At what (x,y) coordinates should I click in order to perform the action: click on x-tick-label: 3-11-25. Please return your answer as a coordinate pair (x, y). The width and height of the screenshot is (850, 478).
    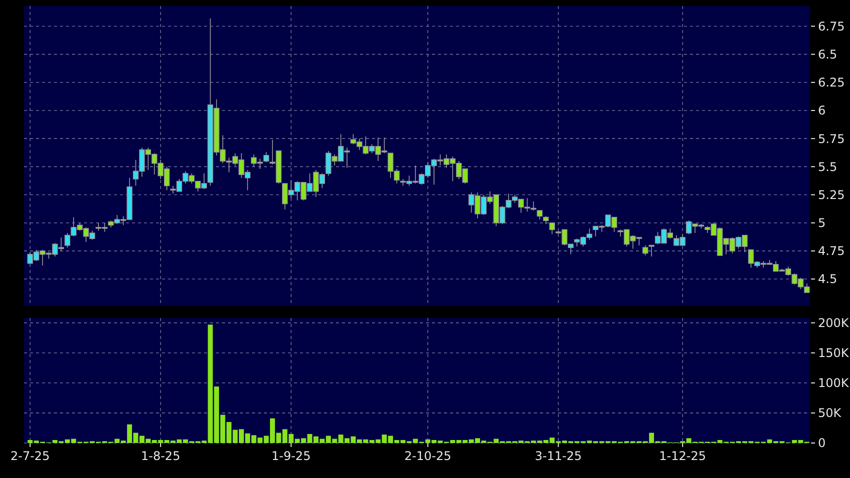
    Looking at the image, I should click on (558, 456).